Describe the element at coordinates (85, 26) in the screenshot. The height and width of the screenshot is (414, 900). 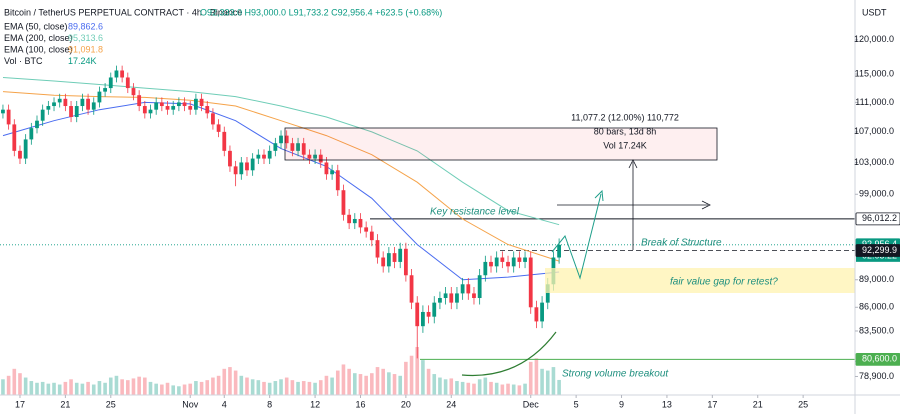
I see `legend-value: 89,862.6` at that location.